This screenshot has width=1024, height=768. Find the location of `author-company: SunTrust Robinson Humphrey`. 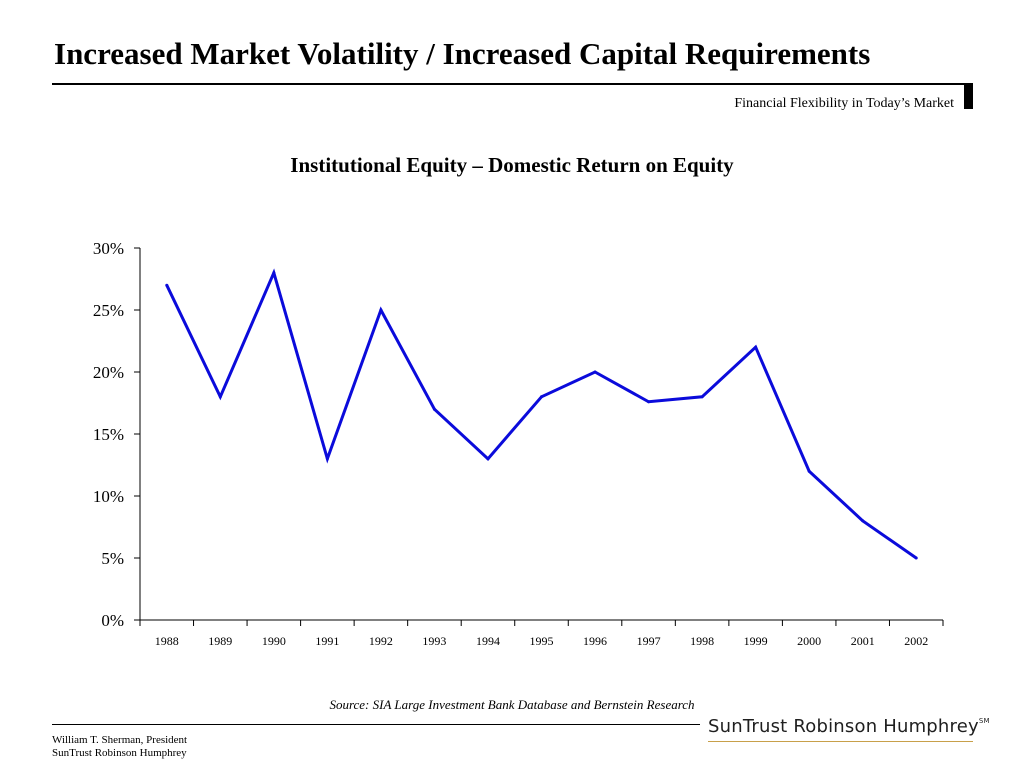

author-company: SunTrust Robinson Humphrey is located at coordinates (119, 753).